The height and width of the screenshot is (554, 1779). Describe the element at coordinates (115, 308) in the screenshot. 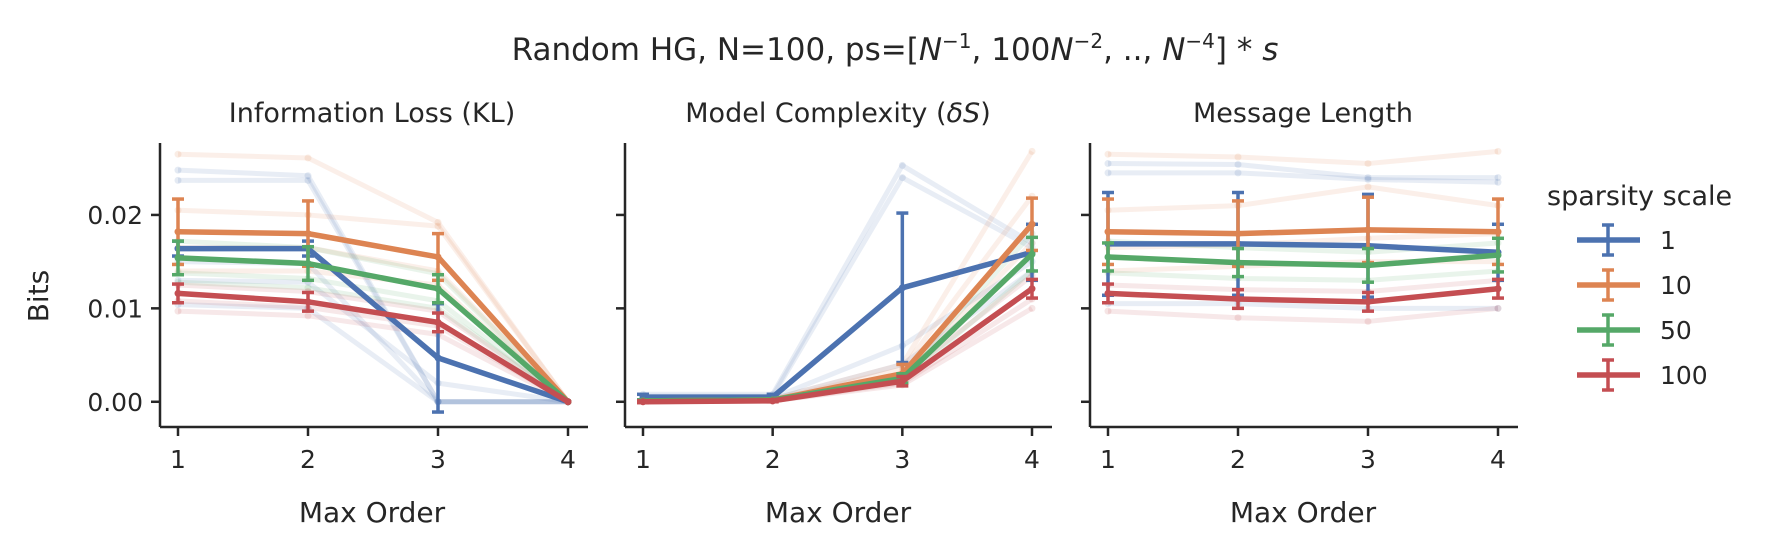

I see `y-tick-label: 0.01` at that location.